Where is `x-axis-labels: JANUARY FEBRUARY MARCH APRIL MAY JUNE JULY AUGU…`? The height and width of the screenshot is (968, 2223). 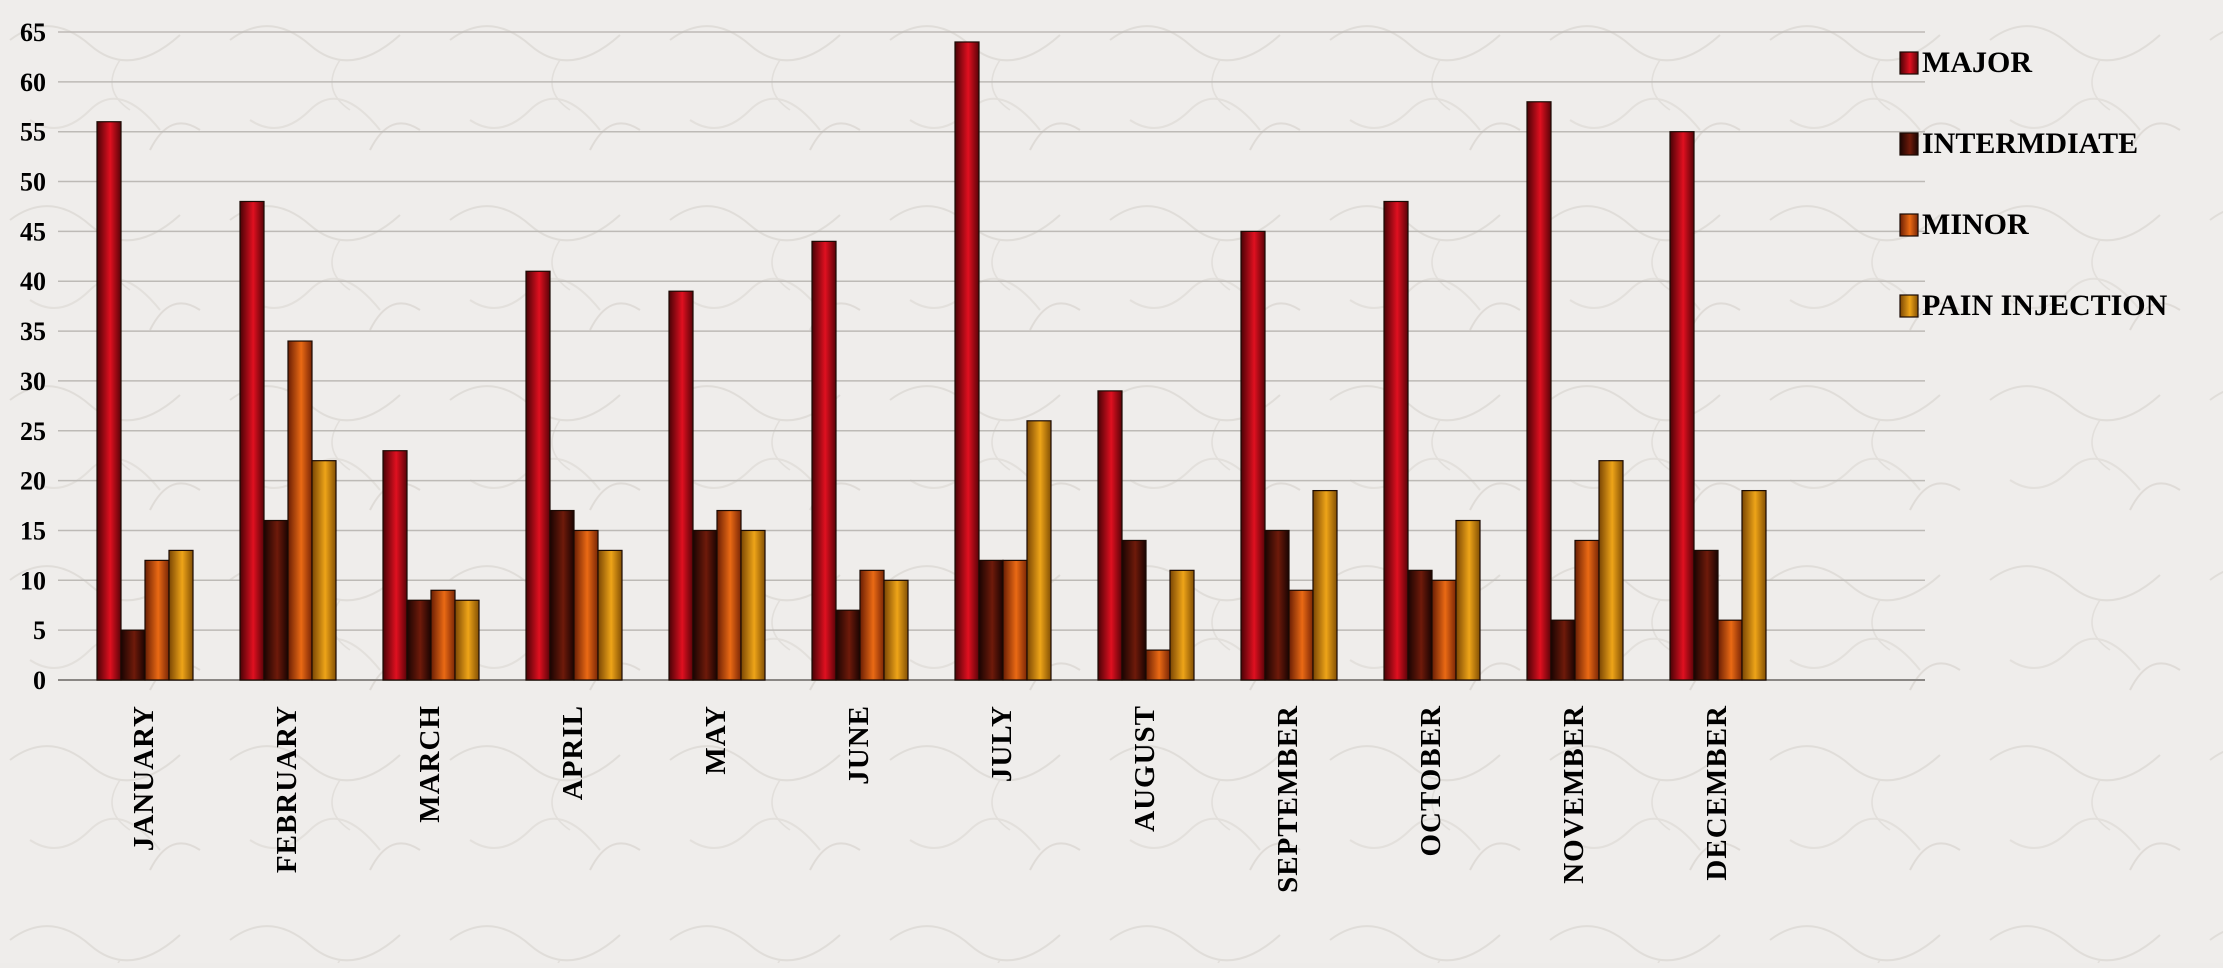 x-axis-labels: JANUARY FEBRUARY MARCH APRIL MAY JUNE JULY AUGU… is located at coordinates (930, 799).